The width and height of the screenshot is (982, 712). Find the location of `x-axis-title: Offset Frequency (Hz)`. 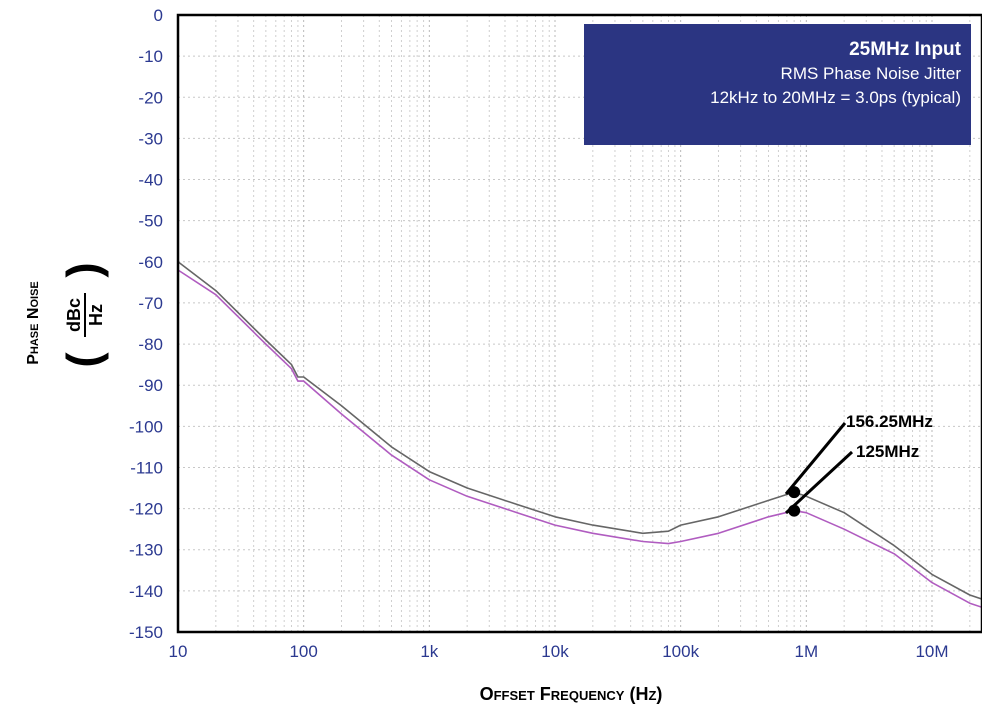

x-axis-title: Offset Frequency (Hz) is located at coordinates (571, 694).